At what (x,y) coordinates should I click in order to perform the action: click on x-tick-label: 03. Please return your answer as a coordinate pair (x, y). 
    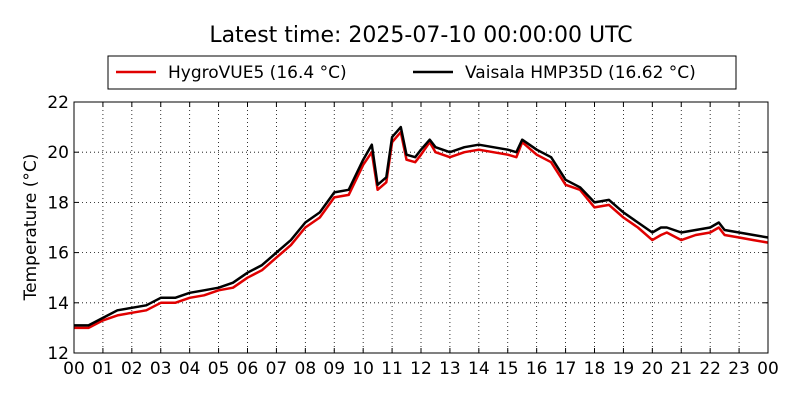
    Looking at the image, I should click on (161, 369).